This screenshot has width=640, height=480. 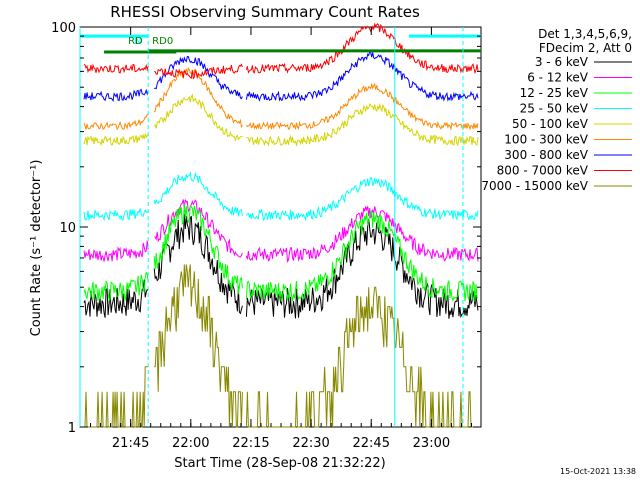 I want to click on x-tick-label-0: 21:45, so click(x=130, y=443).